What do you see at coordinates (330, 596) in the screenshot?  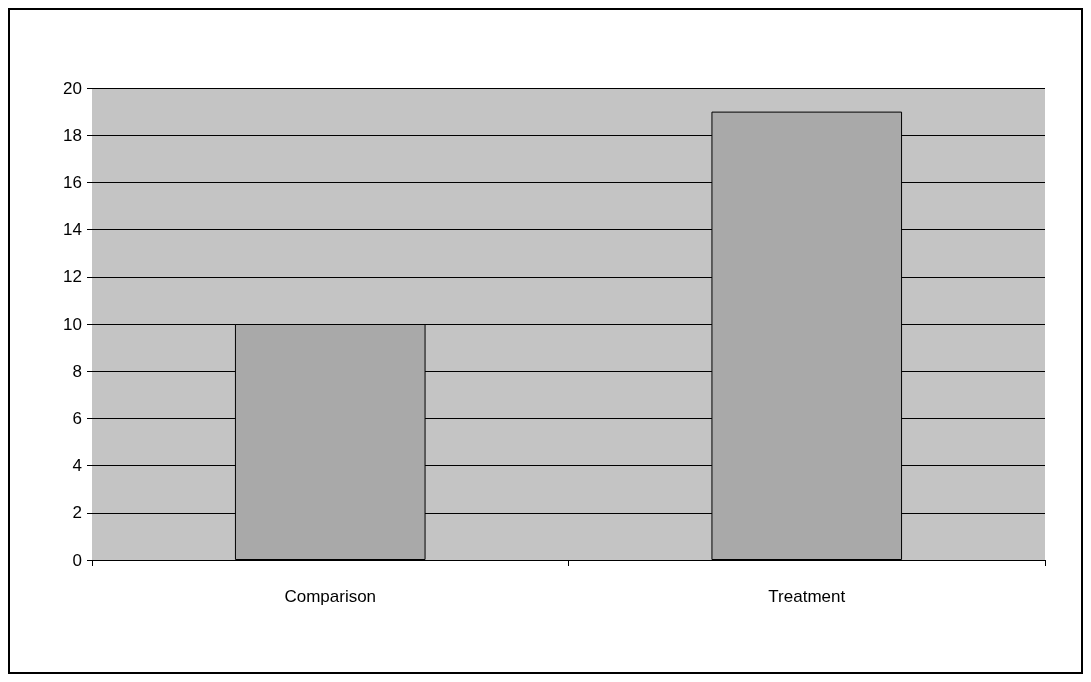 I see `x-tick-label: Comparison` at bounding box center [330, 596].